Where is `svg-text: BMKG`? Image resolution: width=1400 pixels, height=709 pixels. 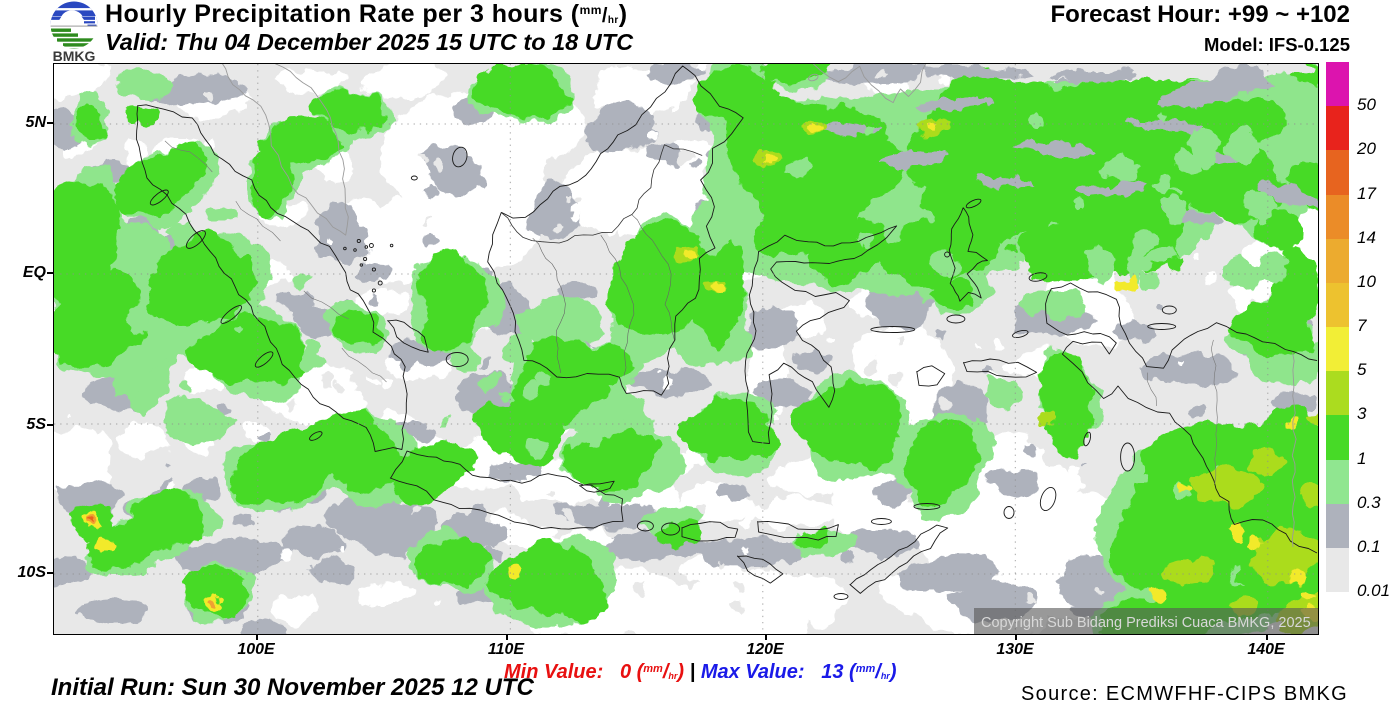 svg-text: BMKG is located at coordinates (74, 55).